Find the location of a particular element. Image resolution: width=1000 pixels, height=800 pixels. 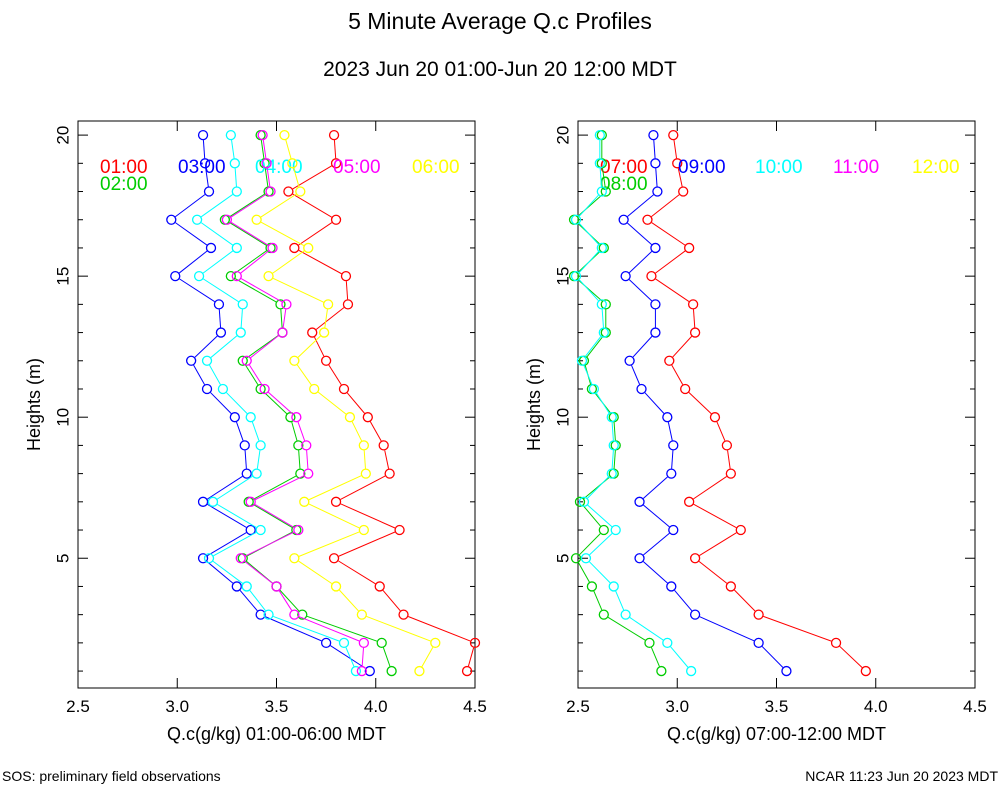

legend-entry-12:00: 12:00 is located at coordinates (936, 167).